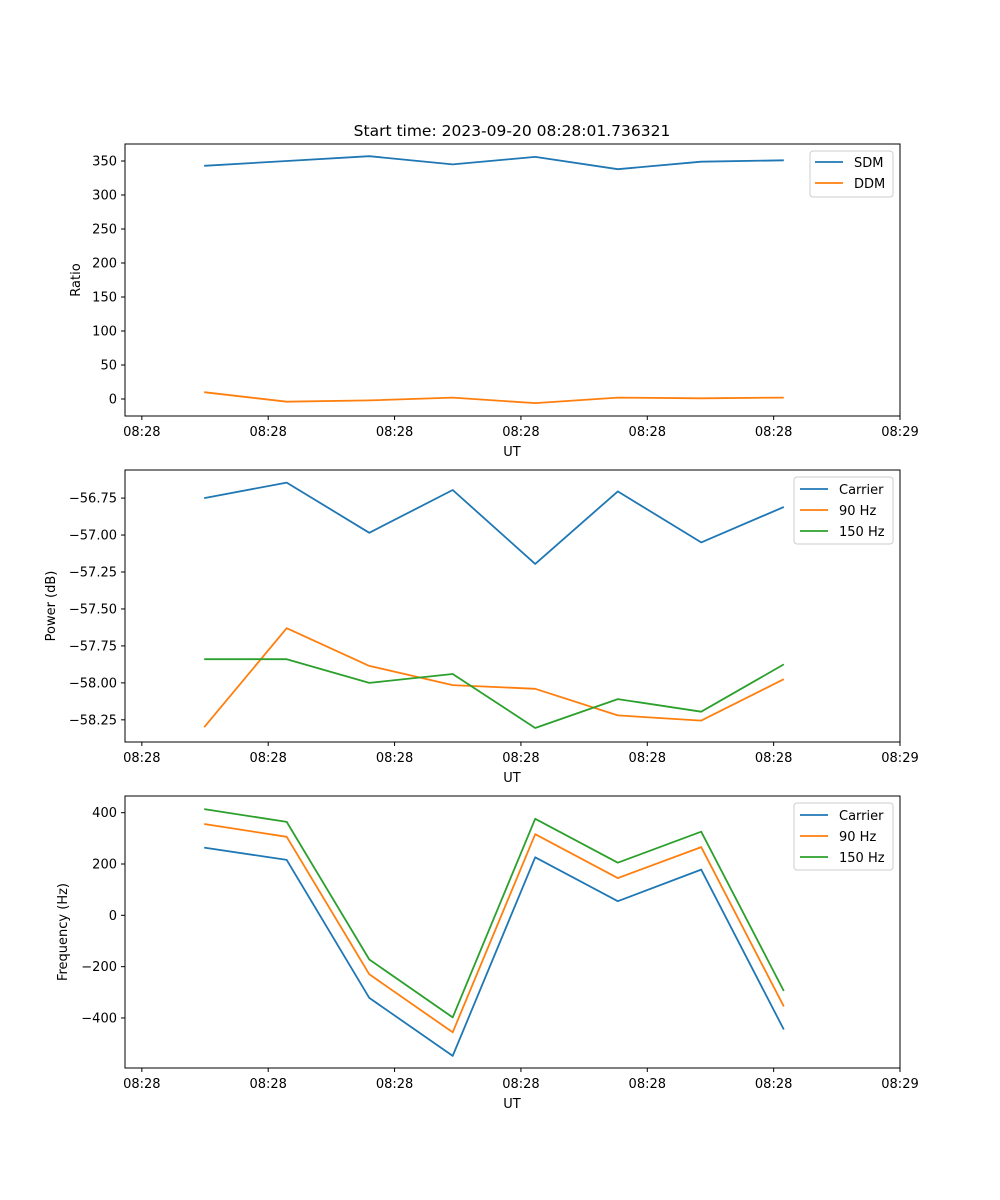  I want to click on frequency-plot-lines, so click(494, 932).